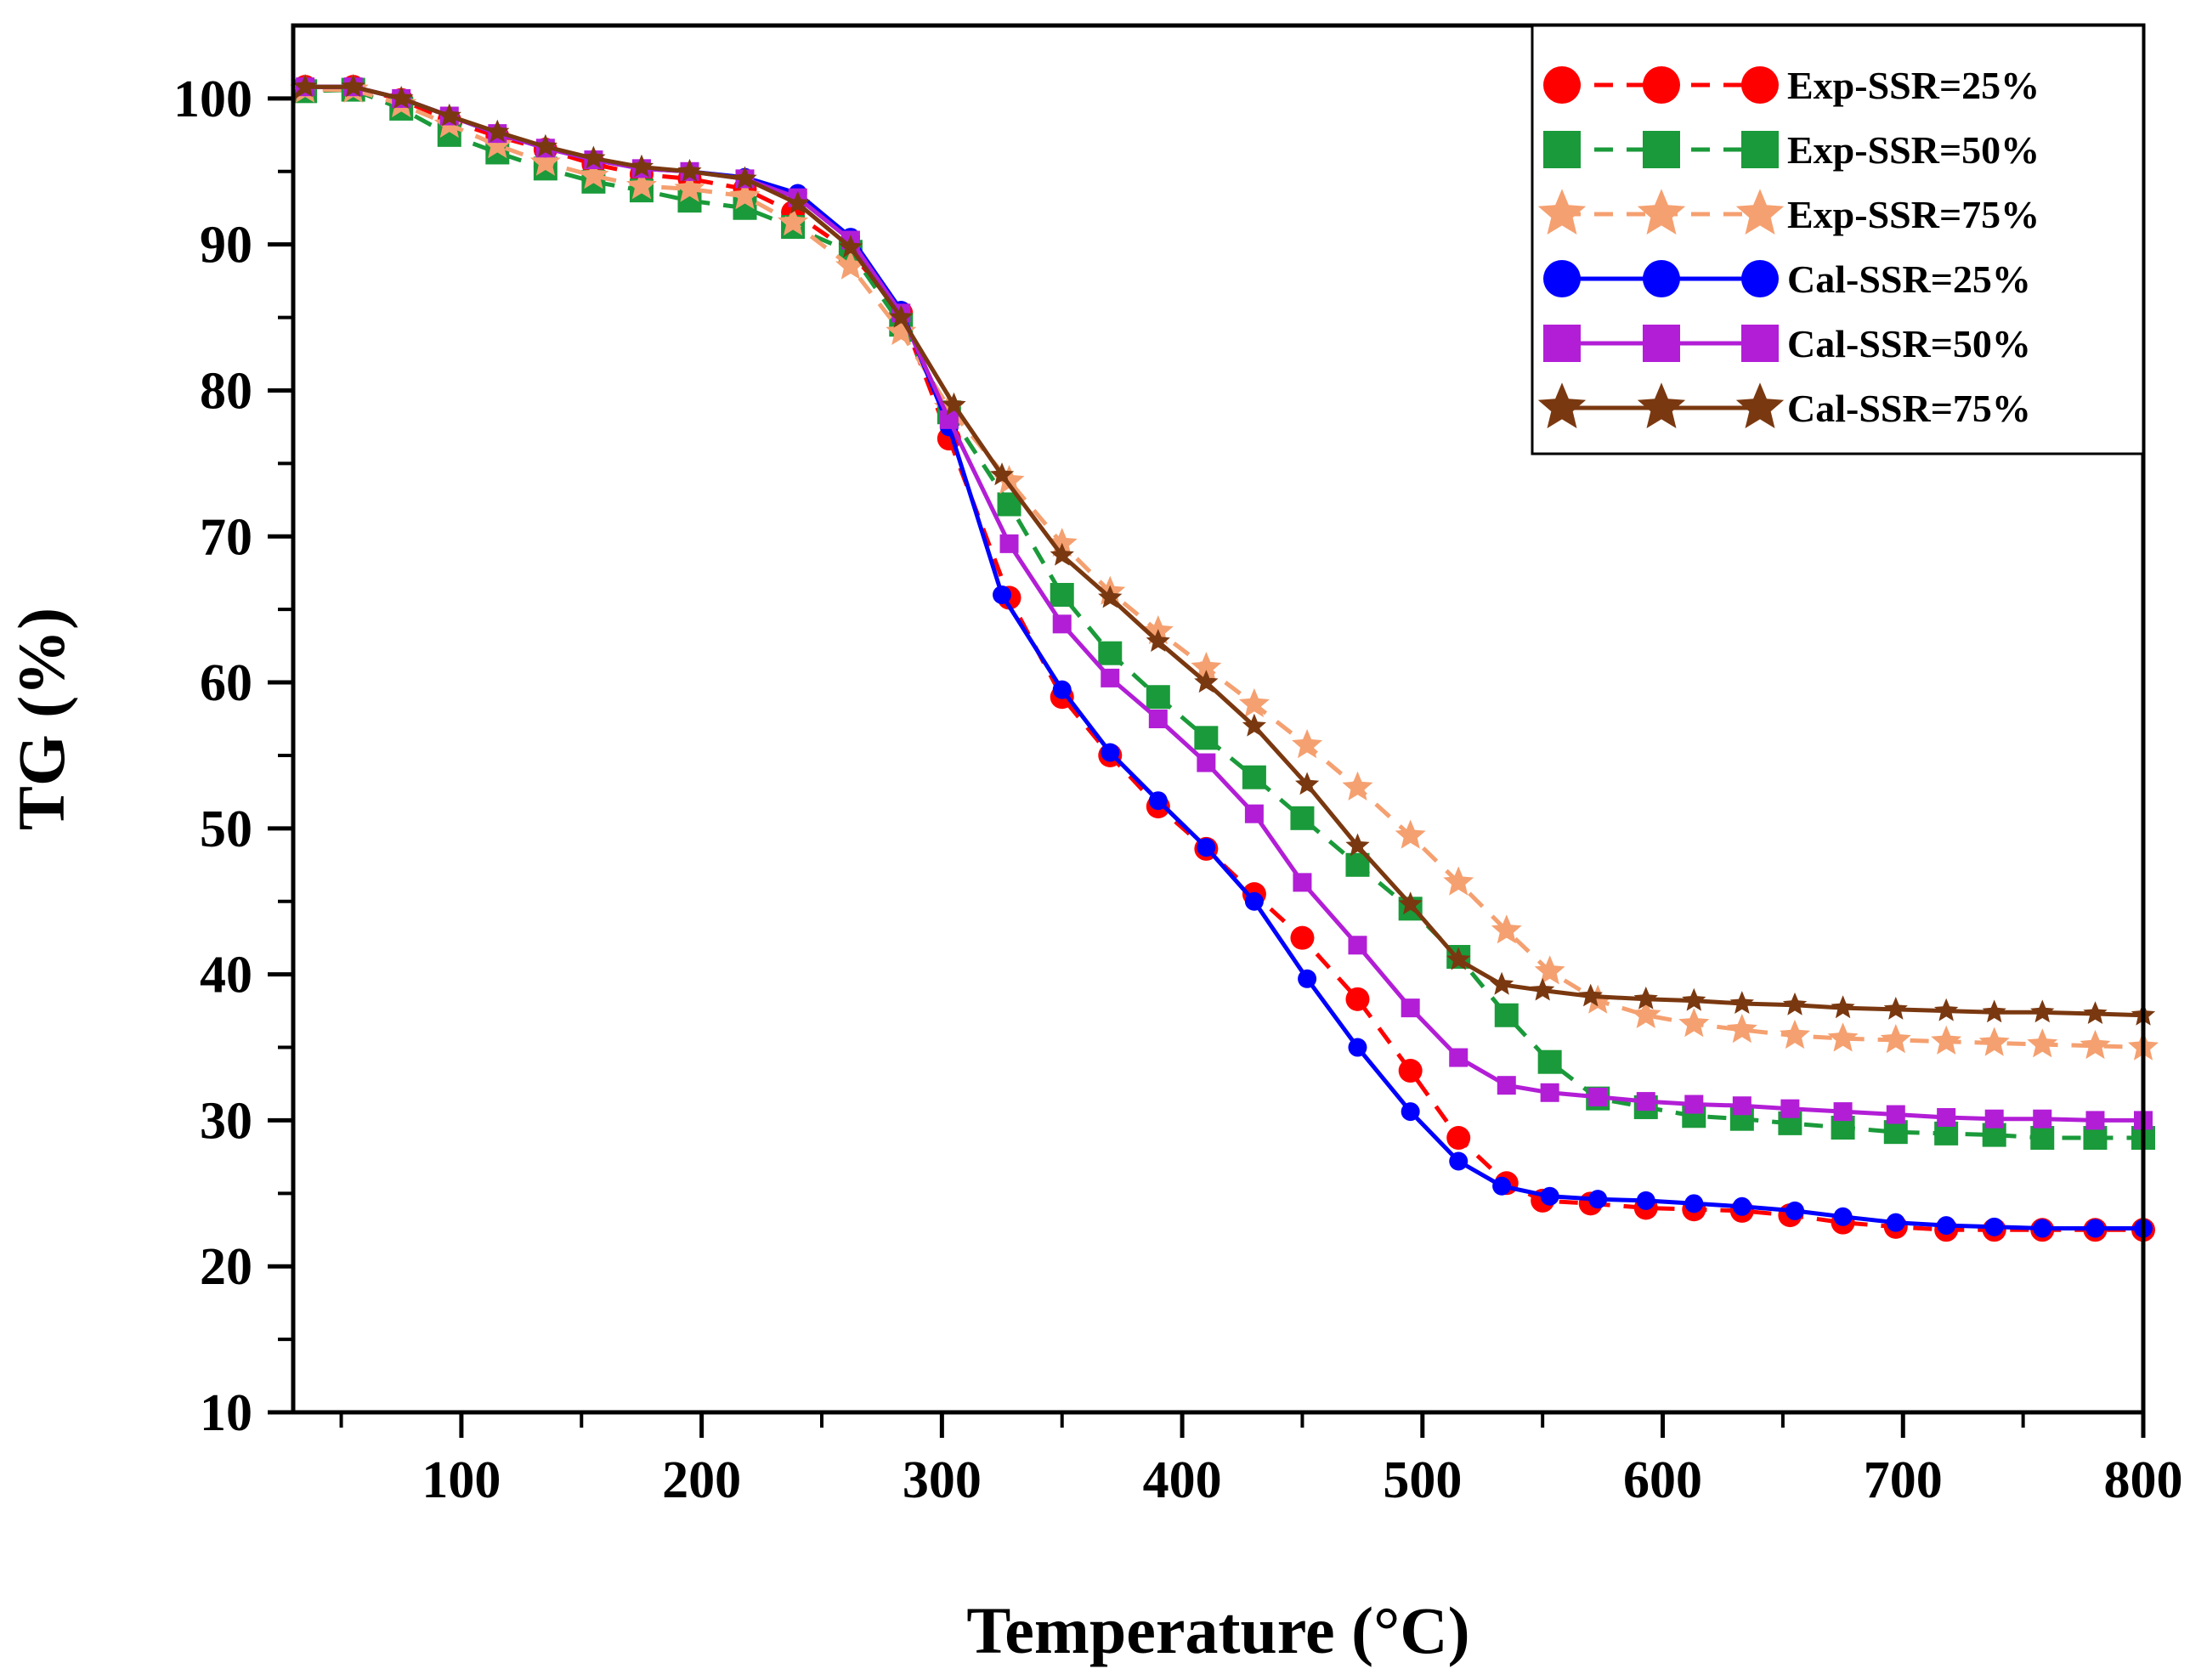  Describe the element at coordinates (226, 391) in the screenshot. I see `y-tick-label: 80` at that location.